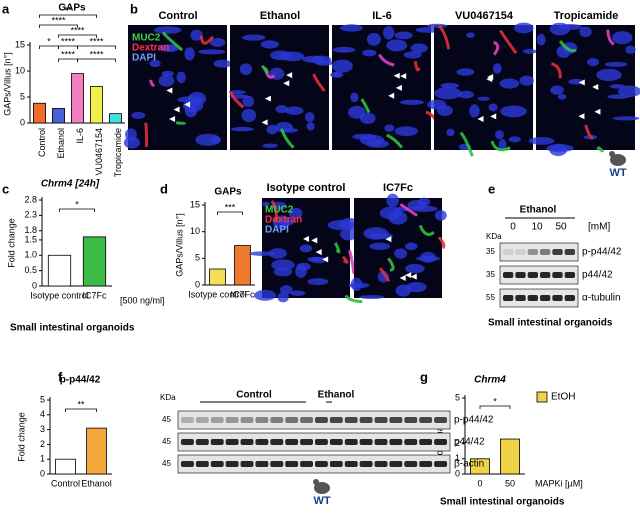 The width and height of the screenshot is (640, 513). Describe the element at coordinates (49, 41) in the screenshot. I see `significance: *` at that location.